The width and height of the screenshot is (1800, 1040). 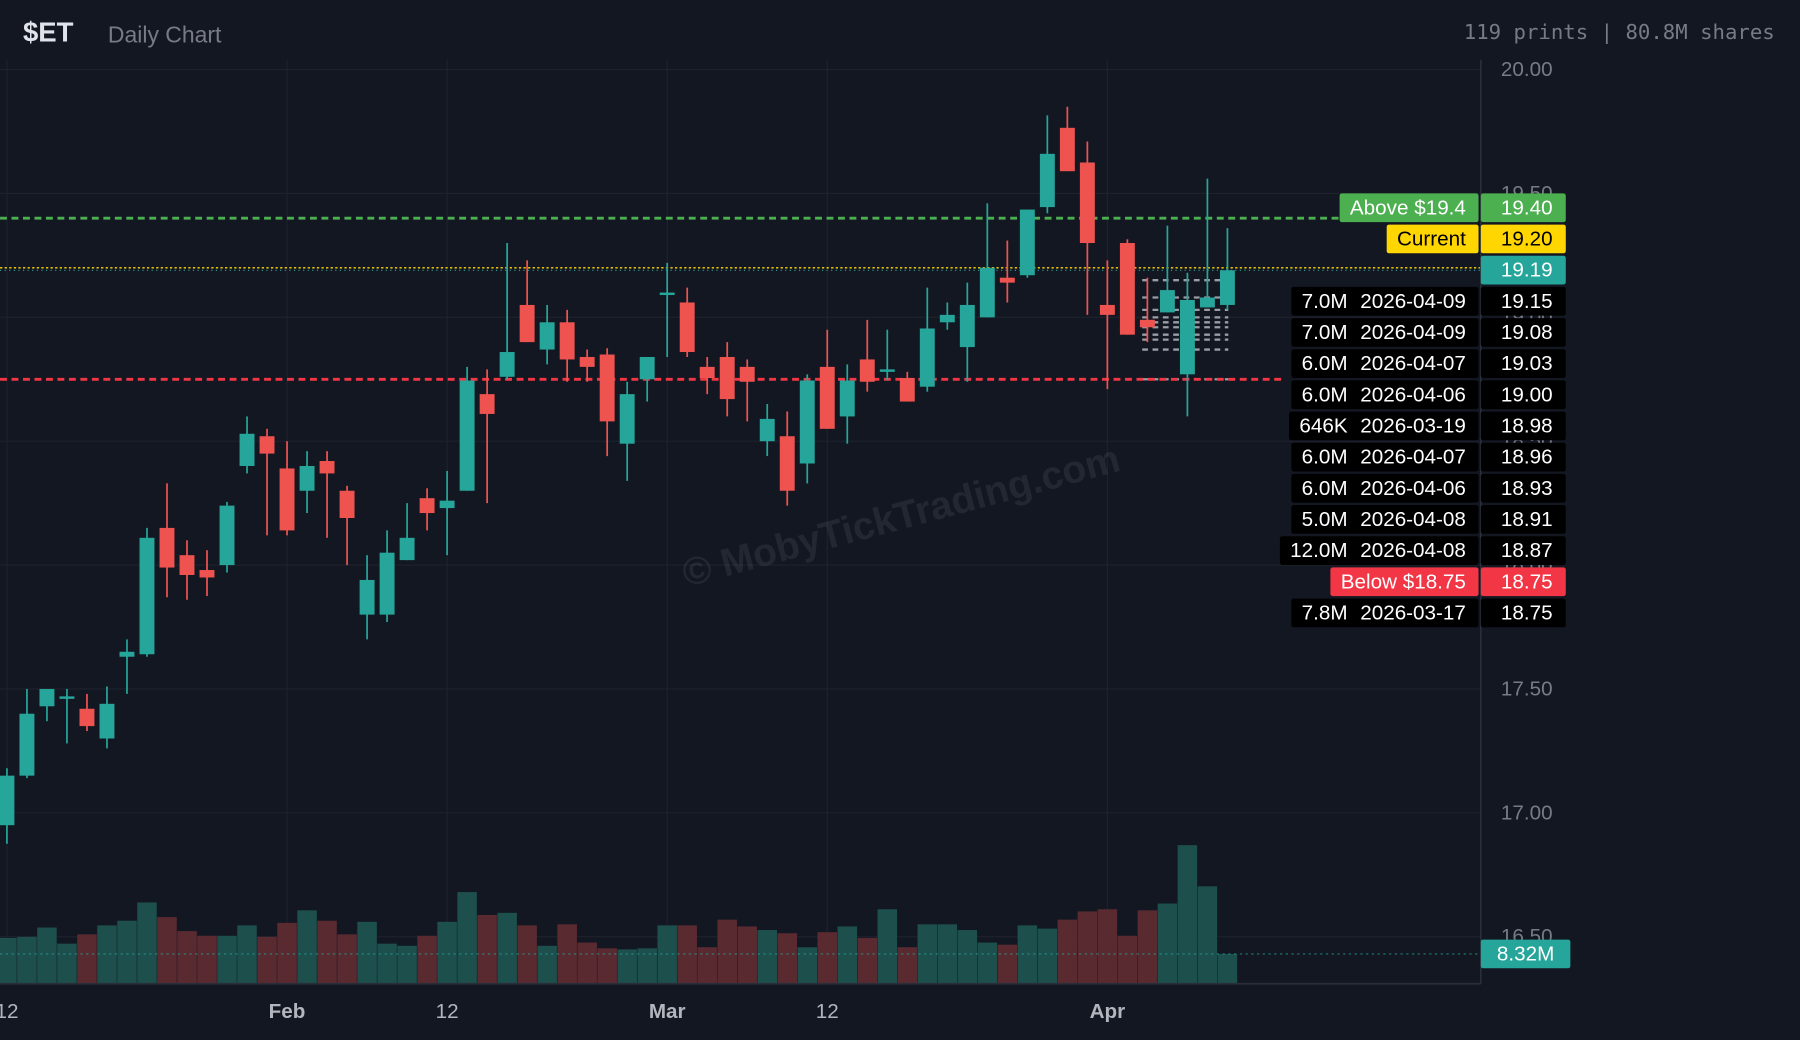 What do you see at coordinates (1325, 519) in the screenshot?
I see `label-tag: 5.0M` at bounding box center [1325, 519].